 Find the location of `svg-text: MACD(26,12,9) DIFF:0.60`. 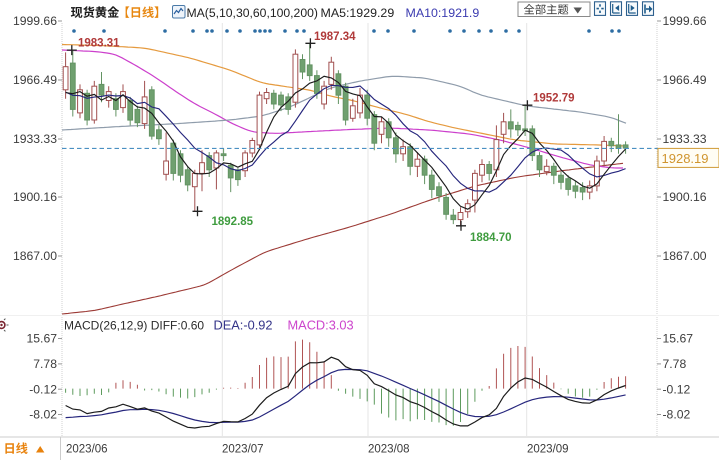

svg-text: MACD(26,12,9) DIFF:0.60 is located at coordinates (134, 326).